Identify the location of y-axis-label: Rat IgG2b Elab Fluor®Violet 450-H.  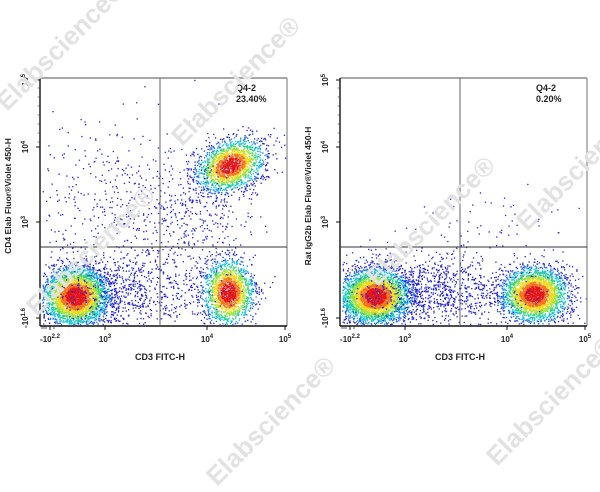
(308, 196).